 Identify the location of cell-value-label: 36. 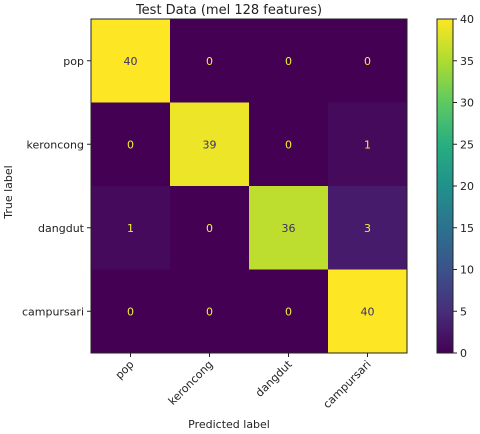
(289, 228).